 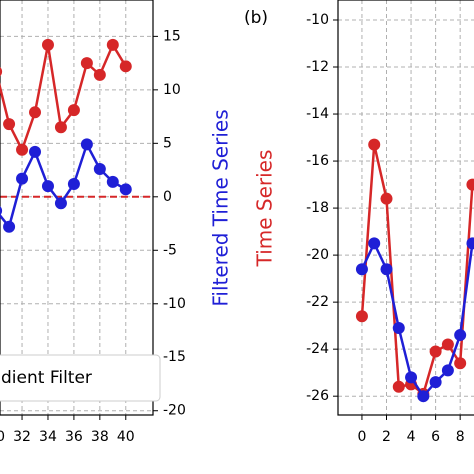 What do you see at coordinates (174, 357) in the screenshot?
I see `y2-tick-label: -15` at bounding box center [174, 357].